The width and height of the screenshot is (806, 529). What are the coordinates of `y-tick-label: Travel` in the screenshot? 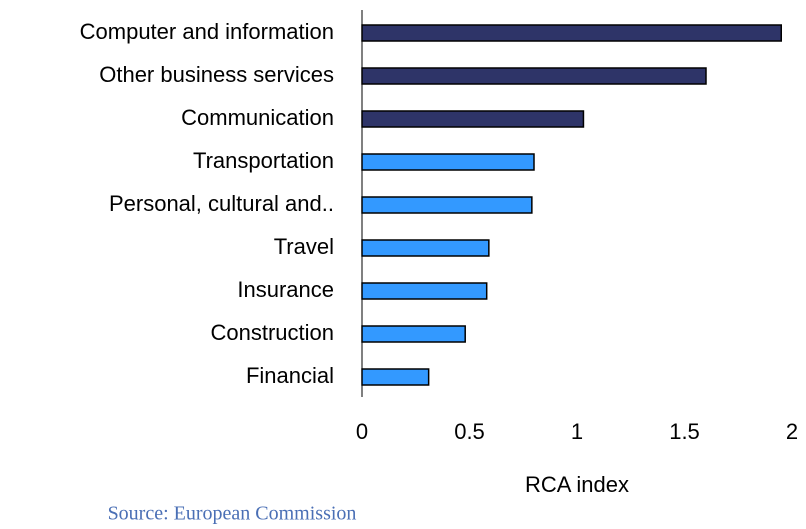 It's located at (304, 246).